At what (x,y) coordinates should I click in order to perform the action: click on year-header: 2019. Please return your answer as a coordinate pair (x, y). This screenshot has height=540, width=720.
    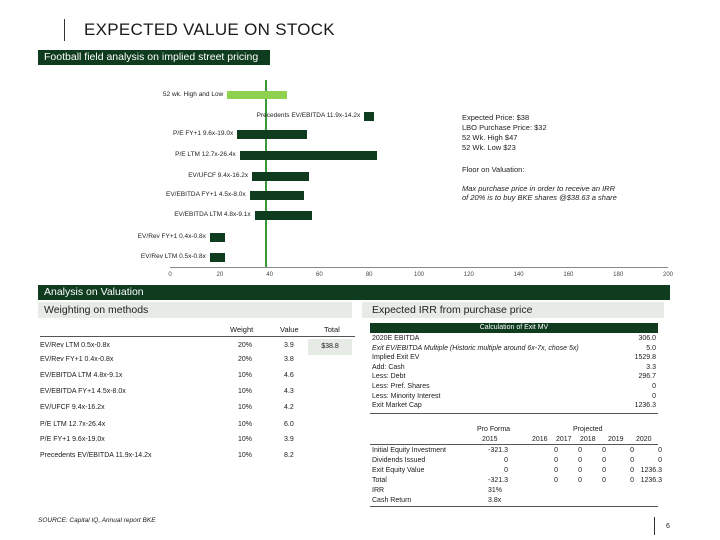
    Looking at the image, I should click on (616, 439).